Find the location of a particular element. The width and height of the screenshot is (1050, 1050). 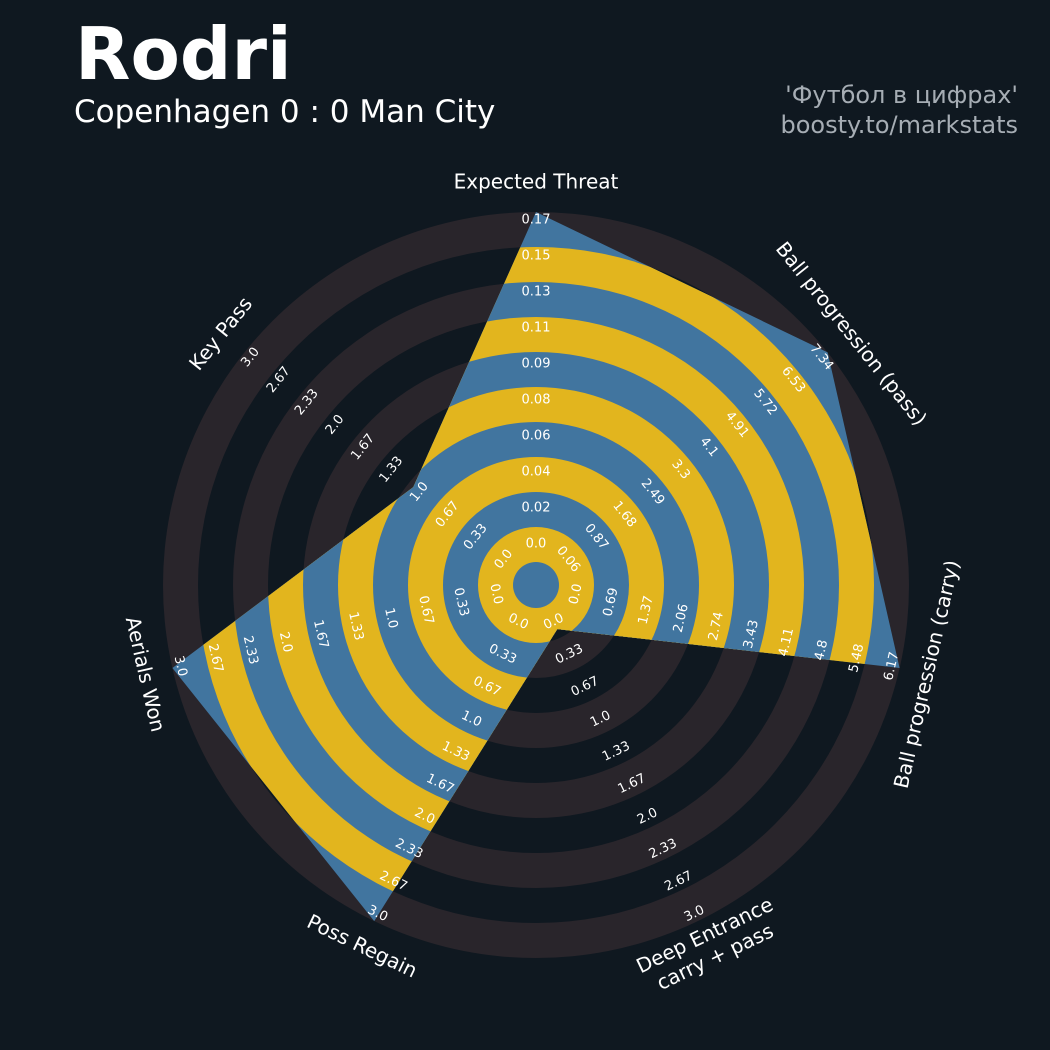

radar-axis-label: Expected Threat is located at coordinates (536, 182).